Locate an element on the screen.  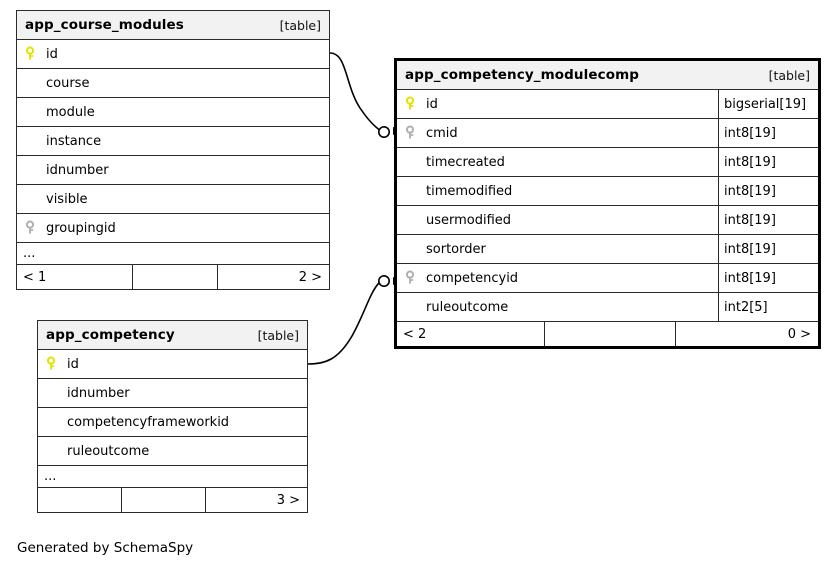
footer-parent-count: < 1 is located at coordinates (35, 277).